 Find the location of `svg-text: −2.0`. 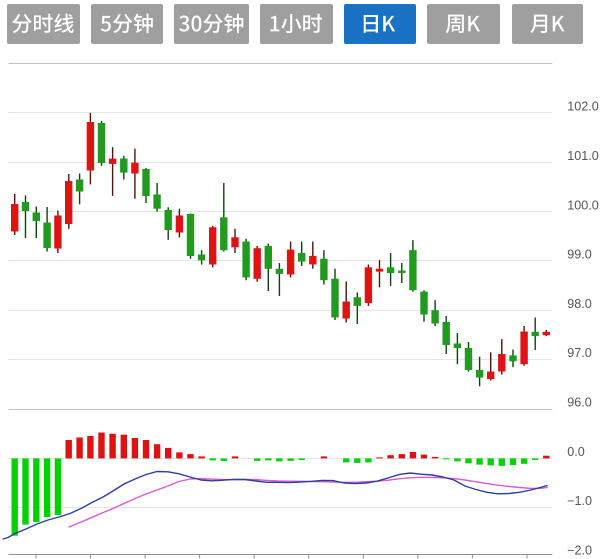

svg-text: −2.0 is located at coordinates (579, 550).